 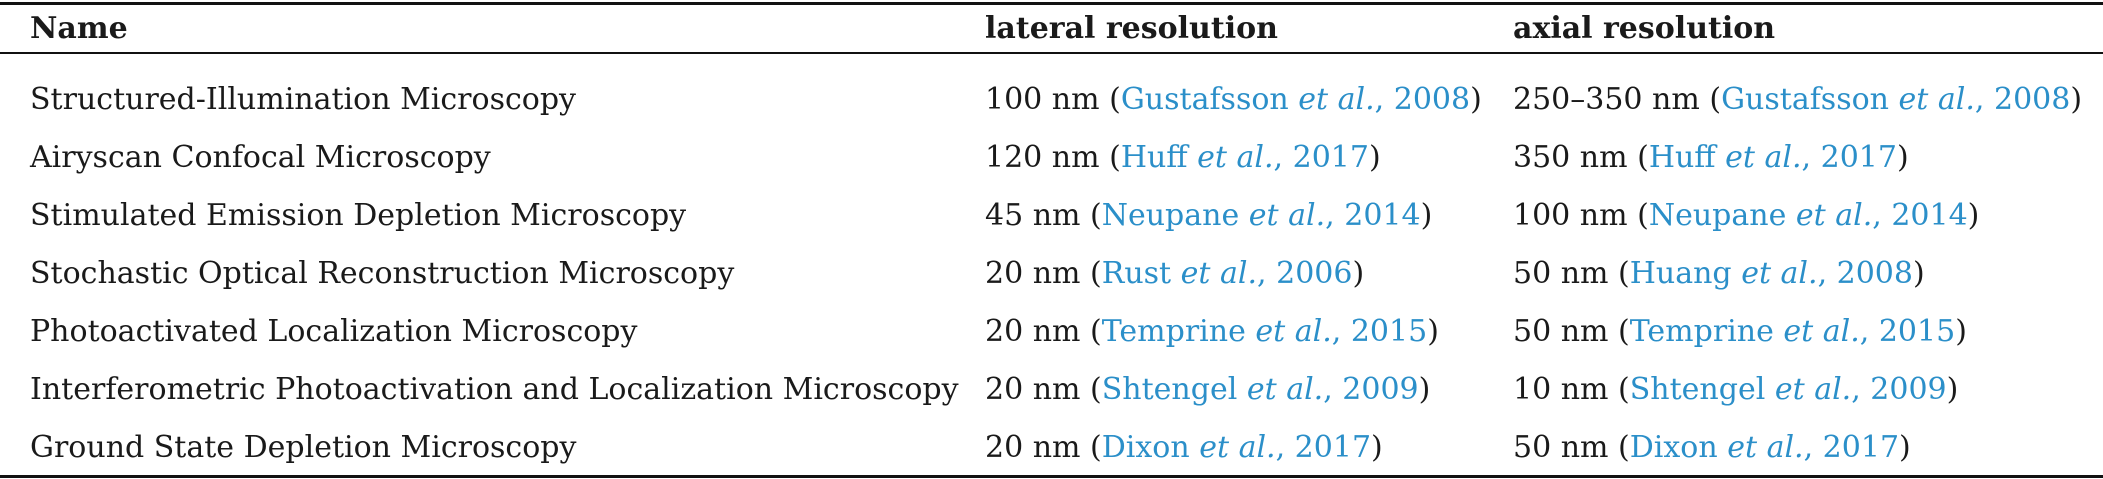 What do you see at coordinates (1788, 389) in the screenshot?
I see `axial-citation-link: Shtengel et al., 2009` at bounding box center [1788, 389].